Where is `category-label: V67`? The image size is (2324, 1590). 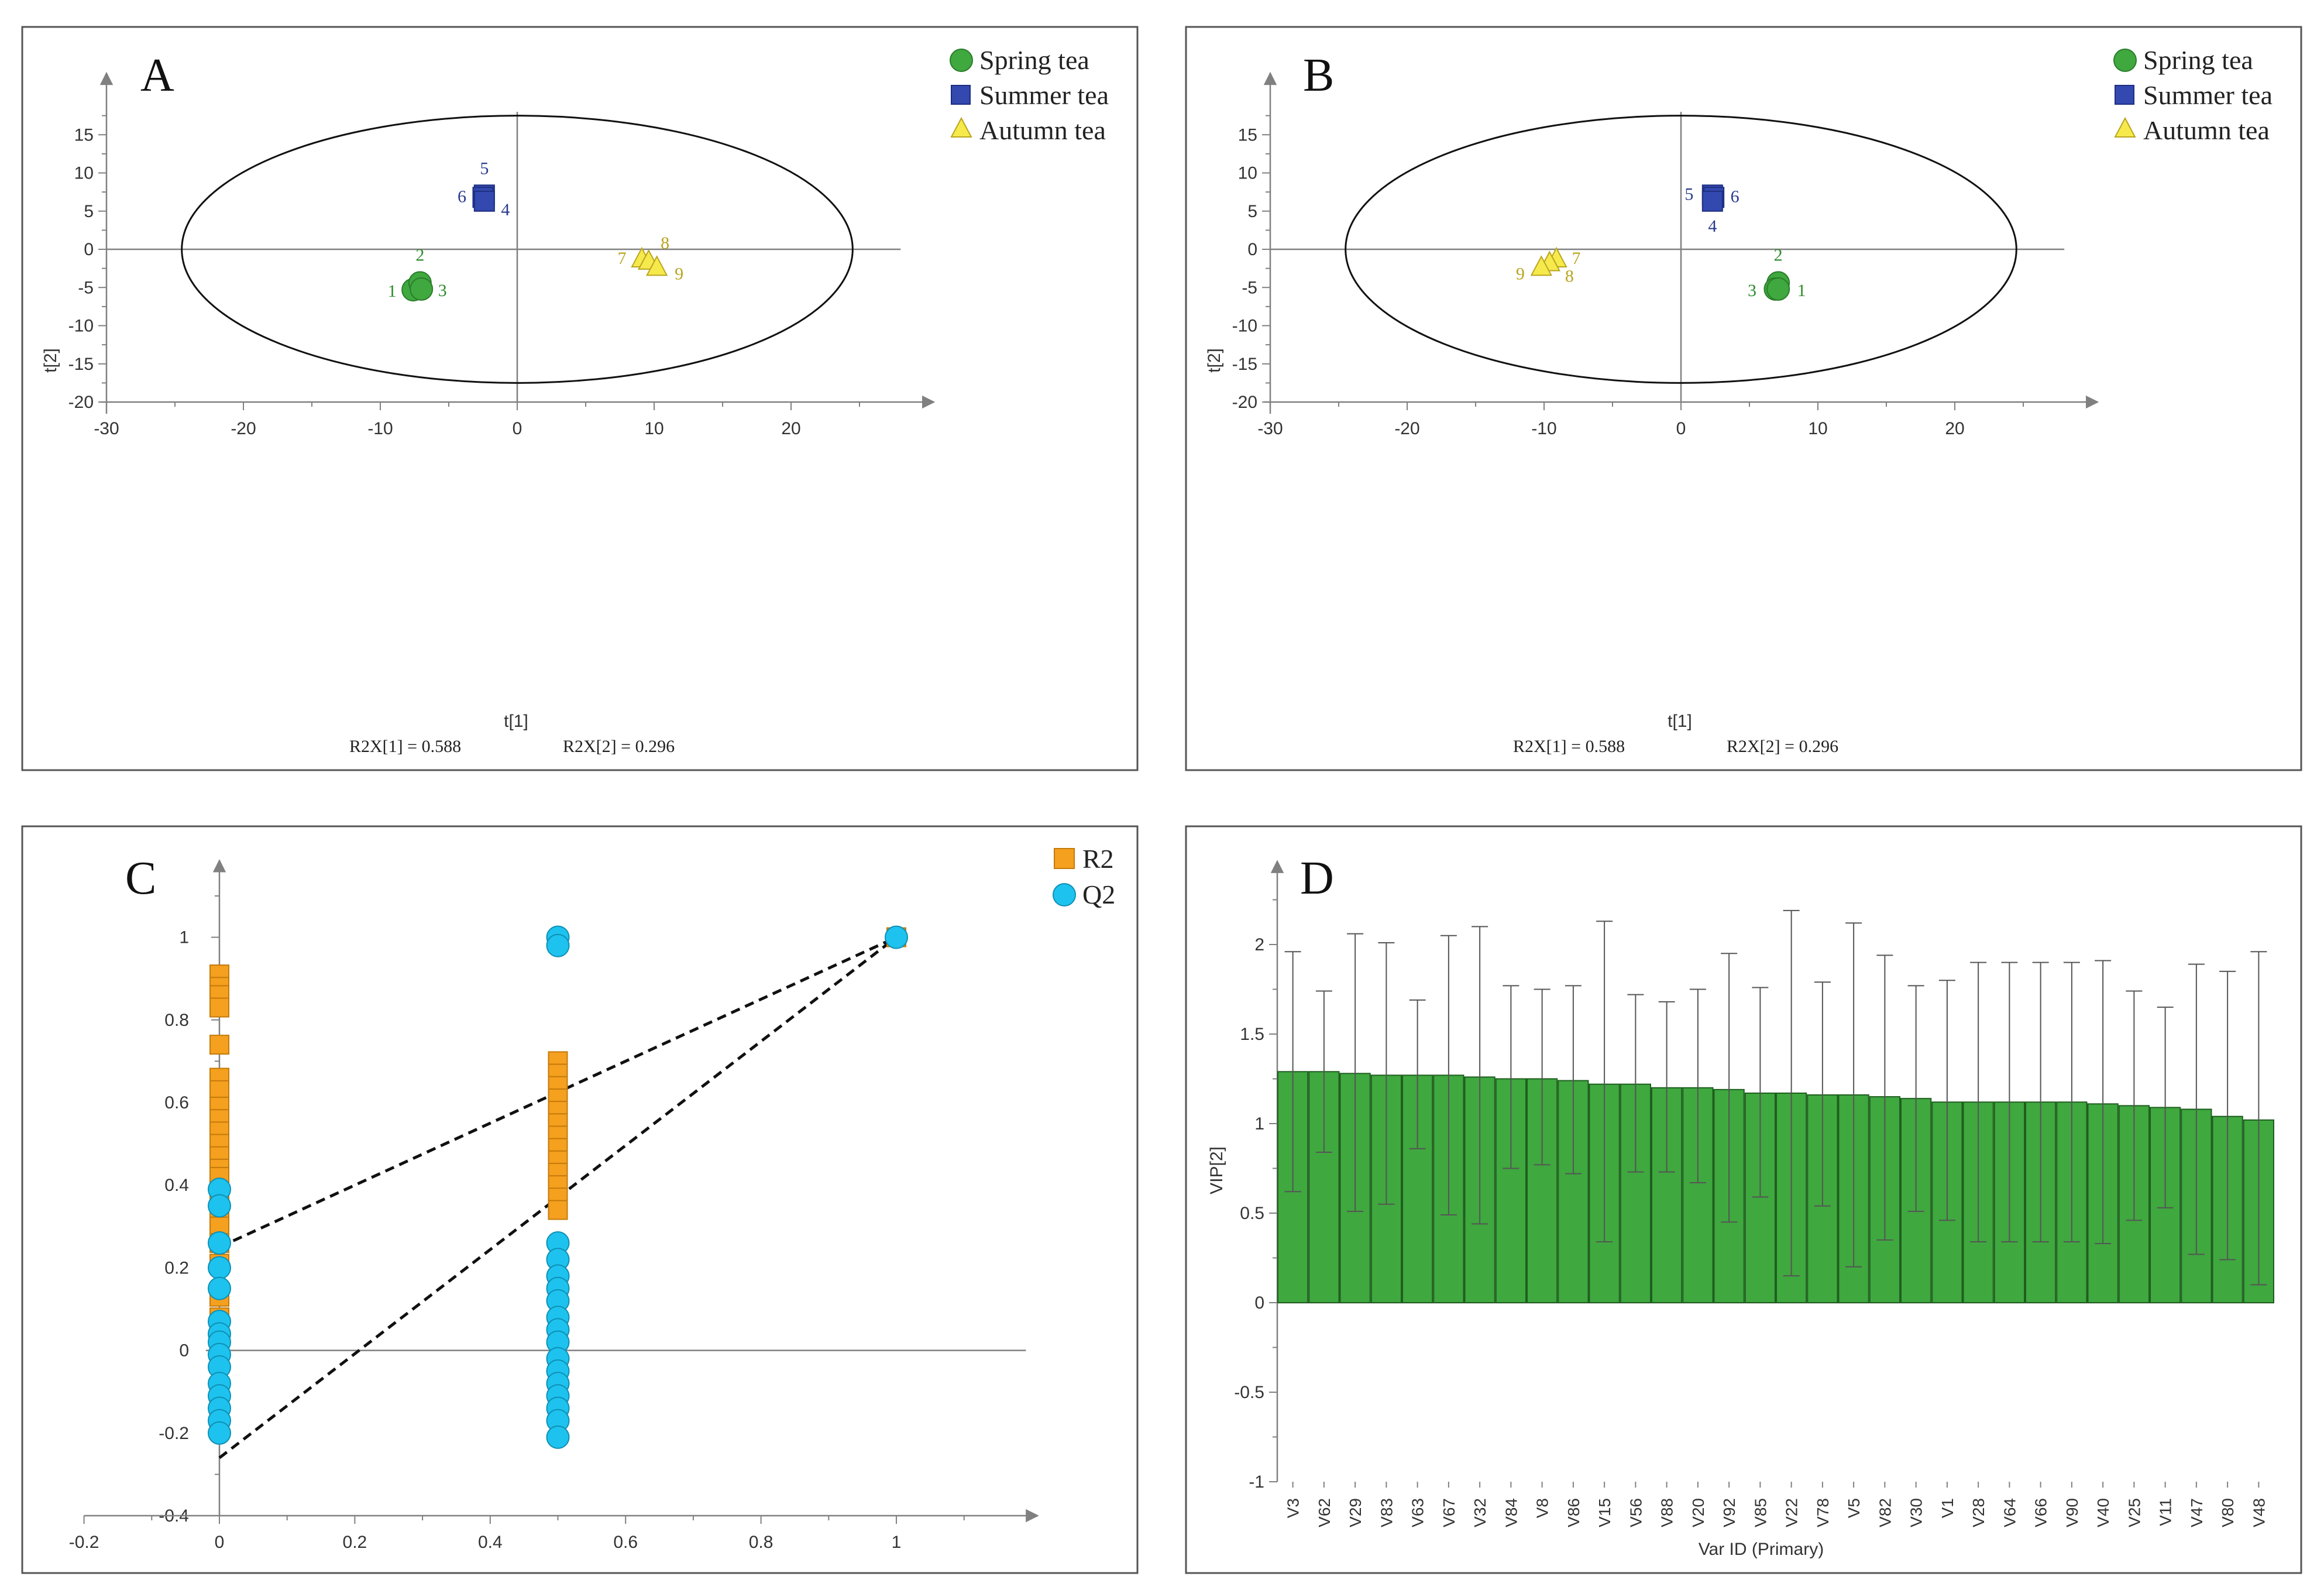
category-label: V67 is located at coordinates (1449, 1512).